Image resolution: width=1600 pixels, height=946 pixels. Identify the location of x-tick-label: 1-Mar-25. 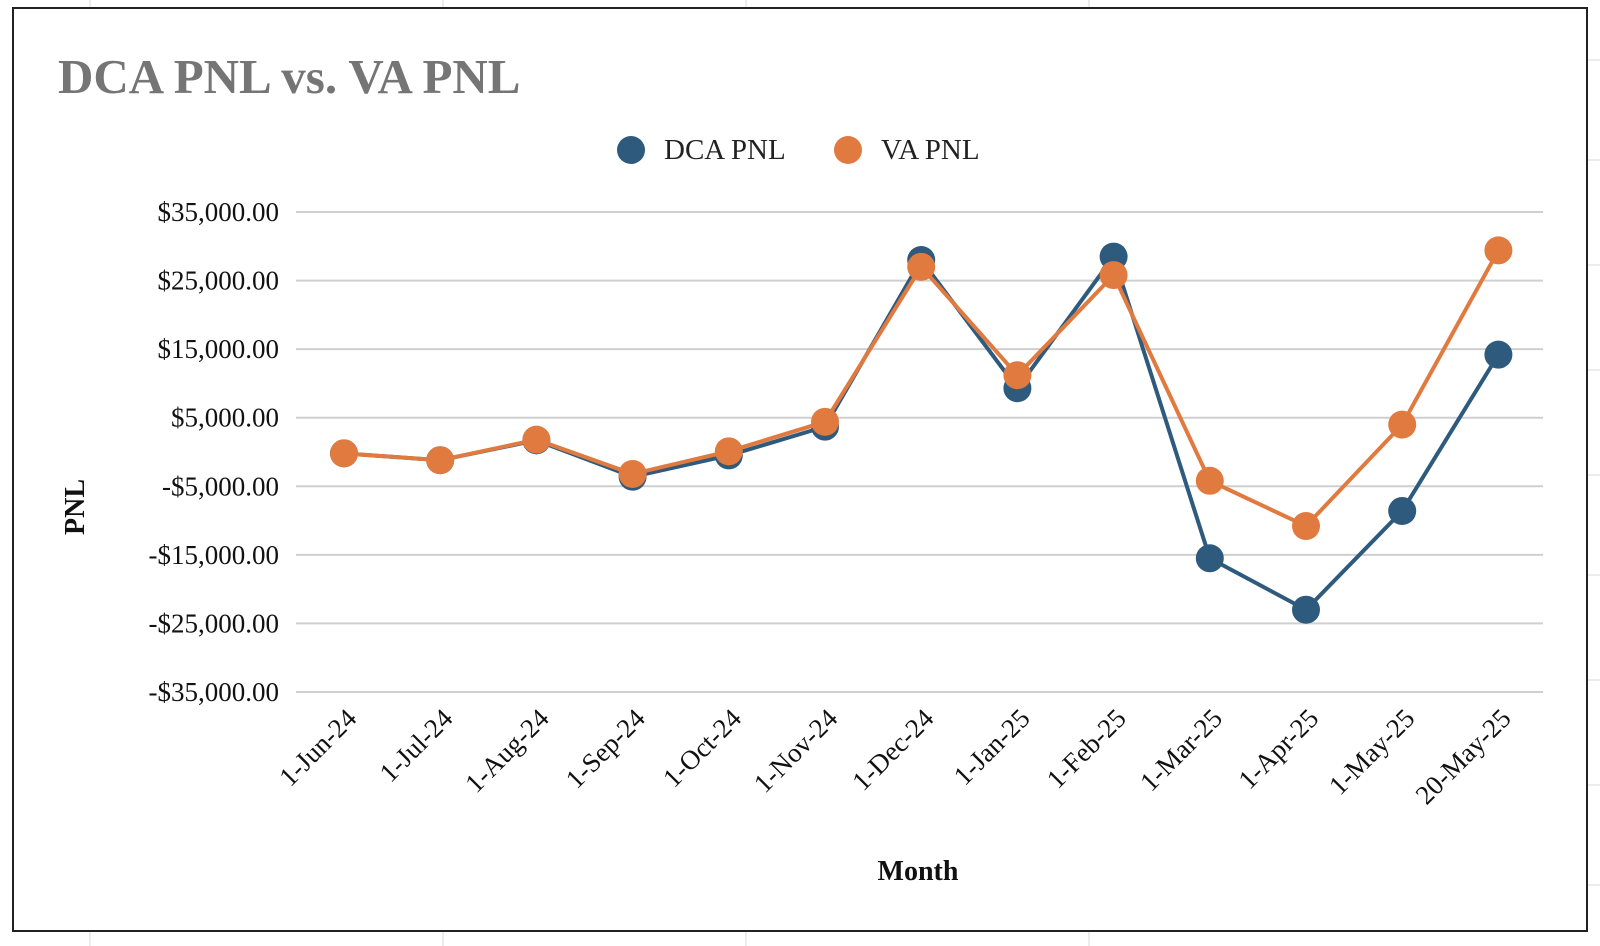
(1181, 750).